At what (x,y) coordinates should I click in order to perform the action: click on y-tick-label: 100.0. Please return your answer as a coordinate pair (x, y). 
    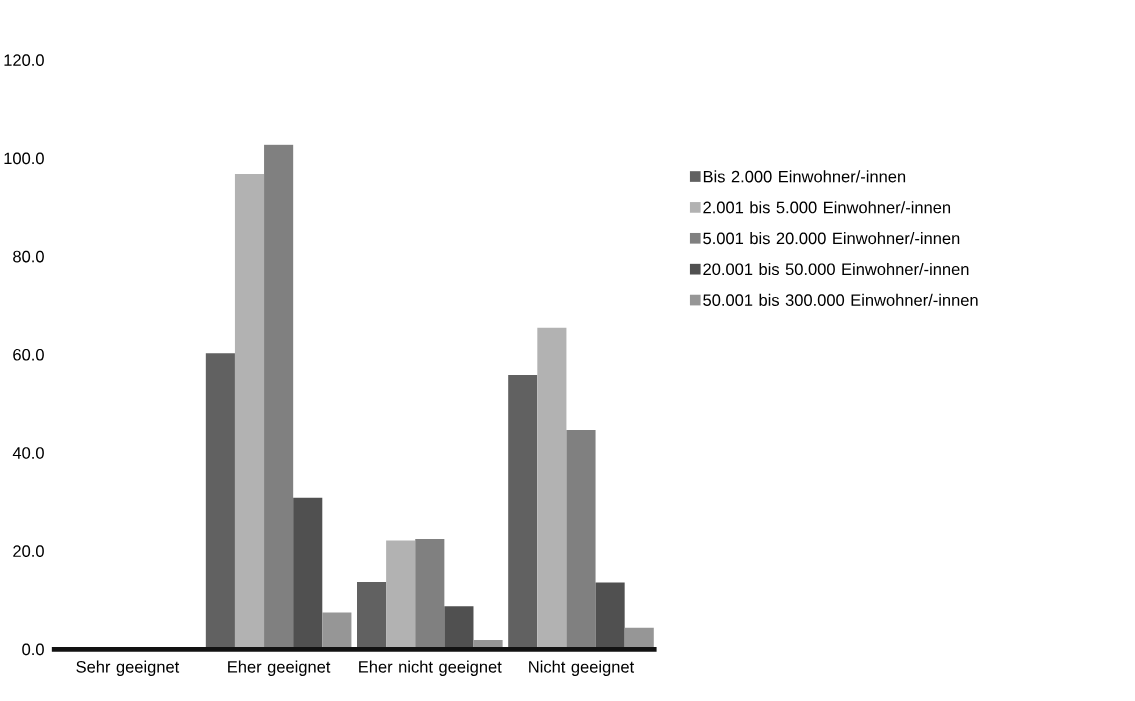
    Looking at the image, I should click on (24, 158).